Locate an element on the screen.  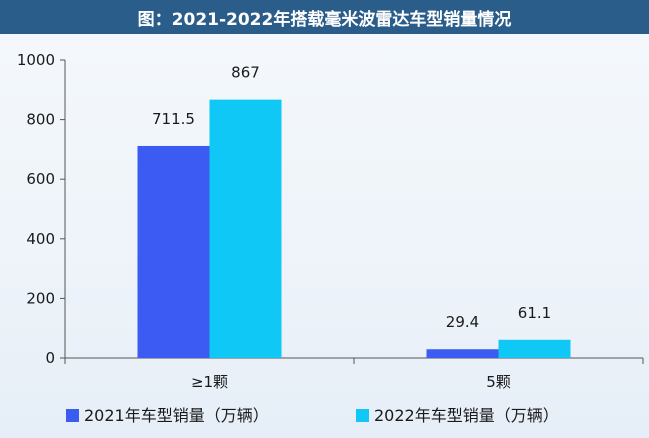
y-tick-label: 400 is located at coordinates (40, 239).